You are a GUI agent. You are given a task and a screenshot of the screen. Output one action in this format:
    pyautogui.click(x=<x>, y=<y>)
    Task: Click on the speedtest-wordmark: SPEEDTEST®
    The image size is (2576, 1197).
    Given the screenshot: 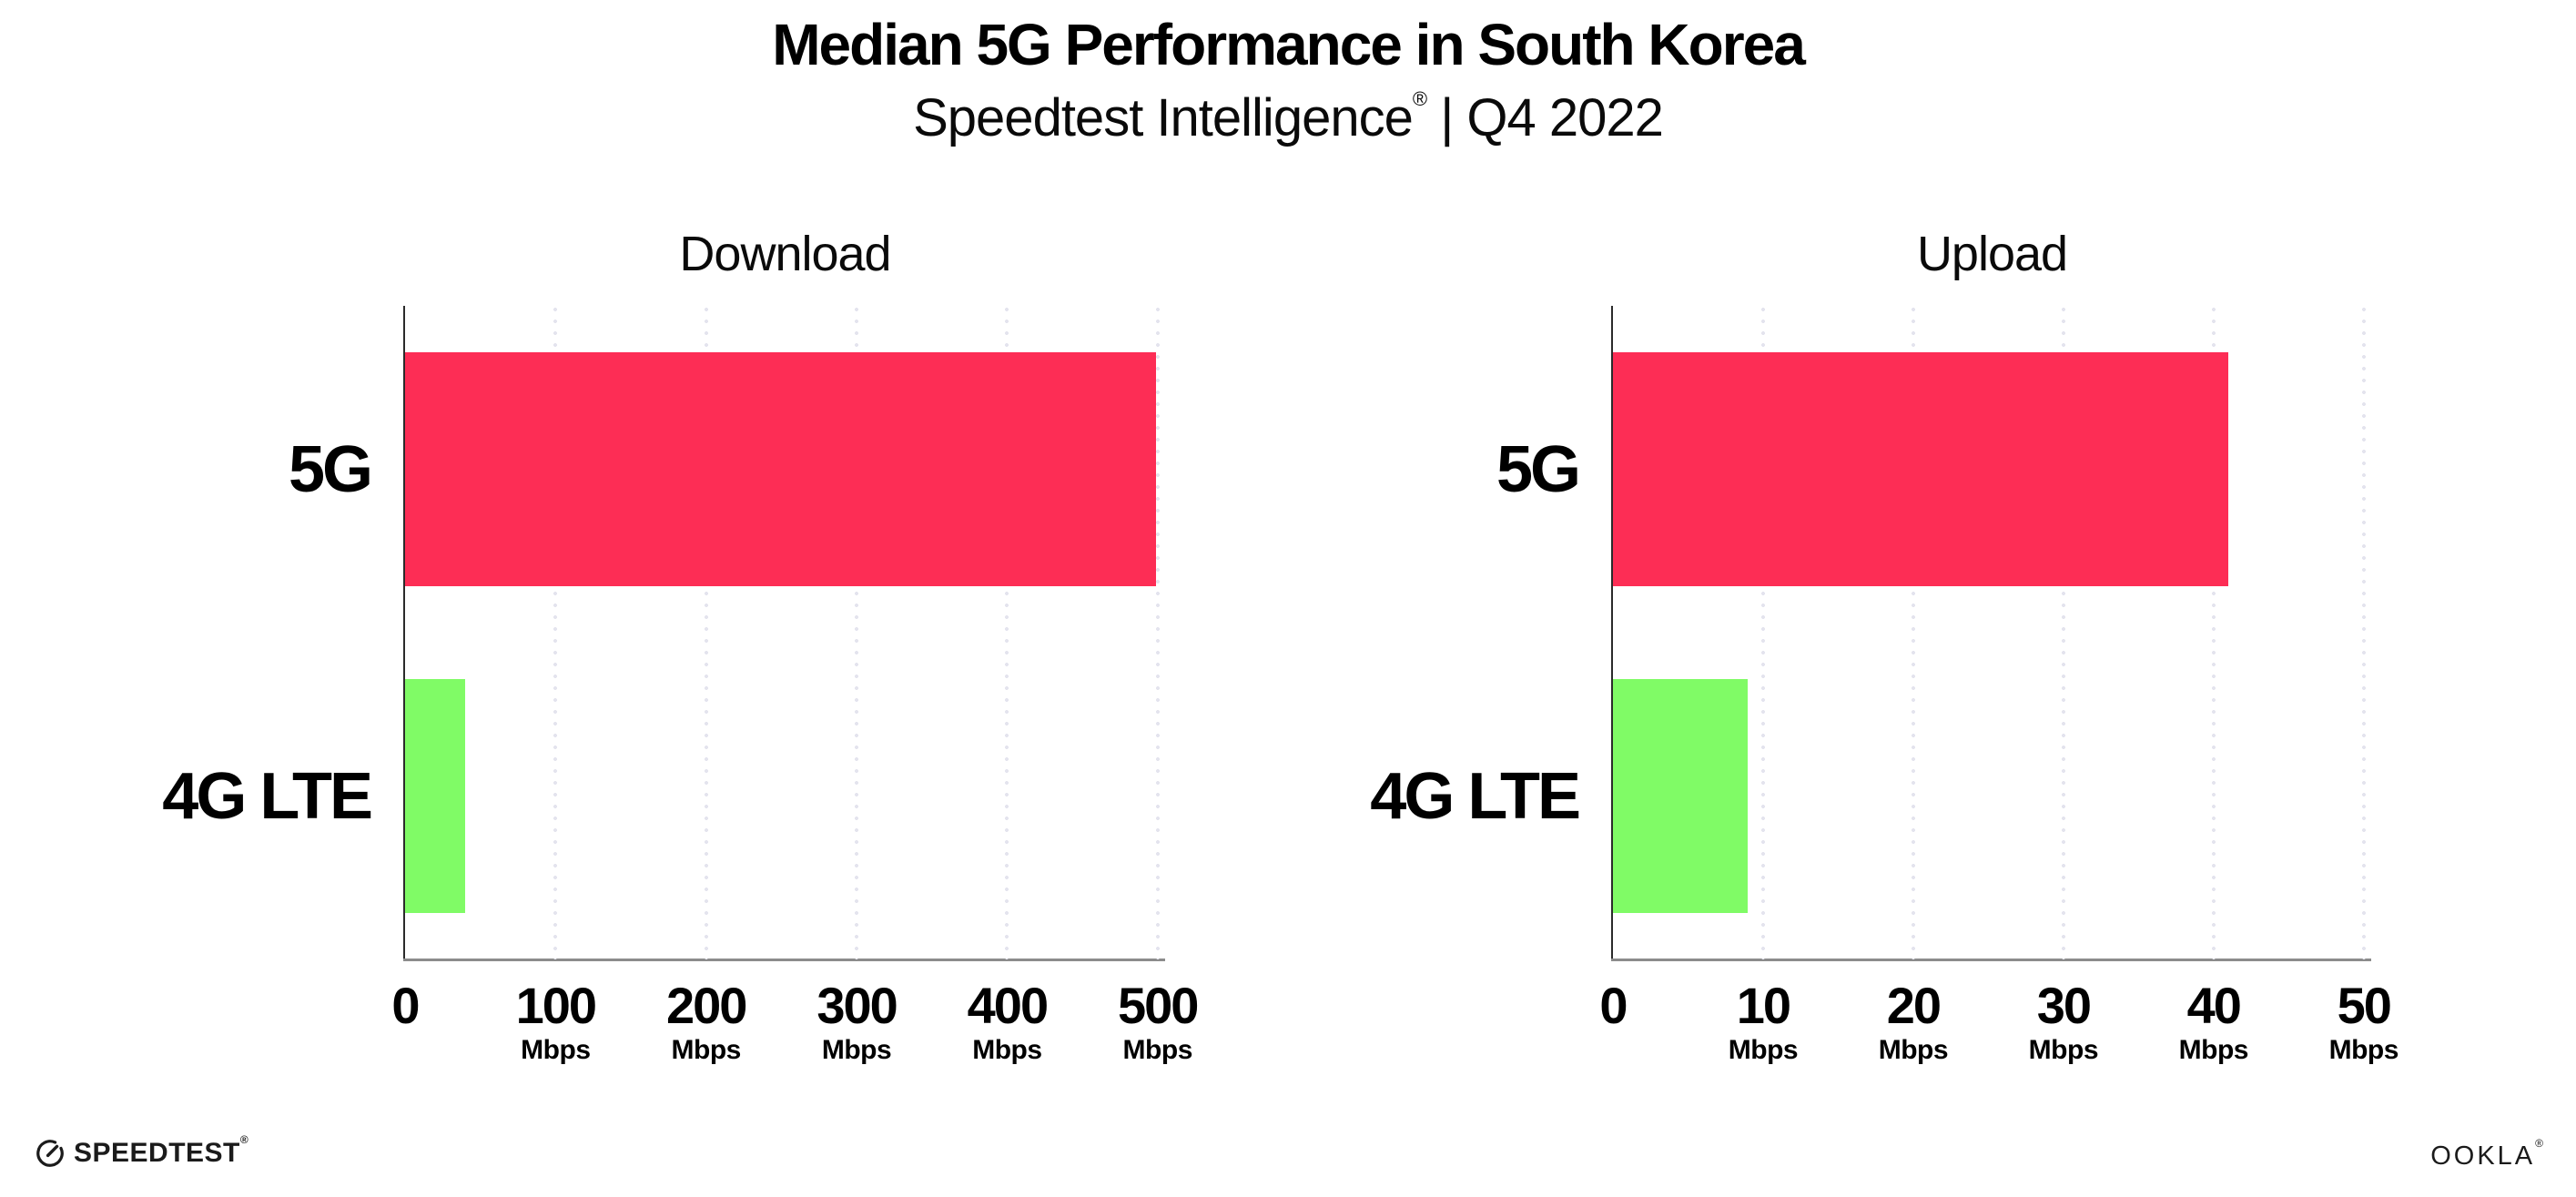 What is the action you would take?
    pyautogui.click(x=161, y=1150)
    